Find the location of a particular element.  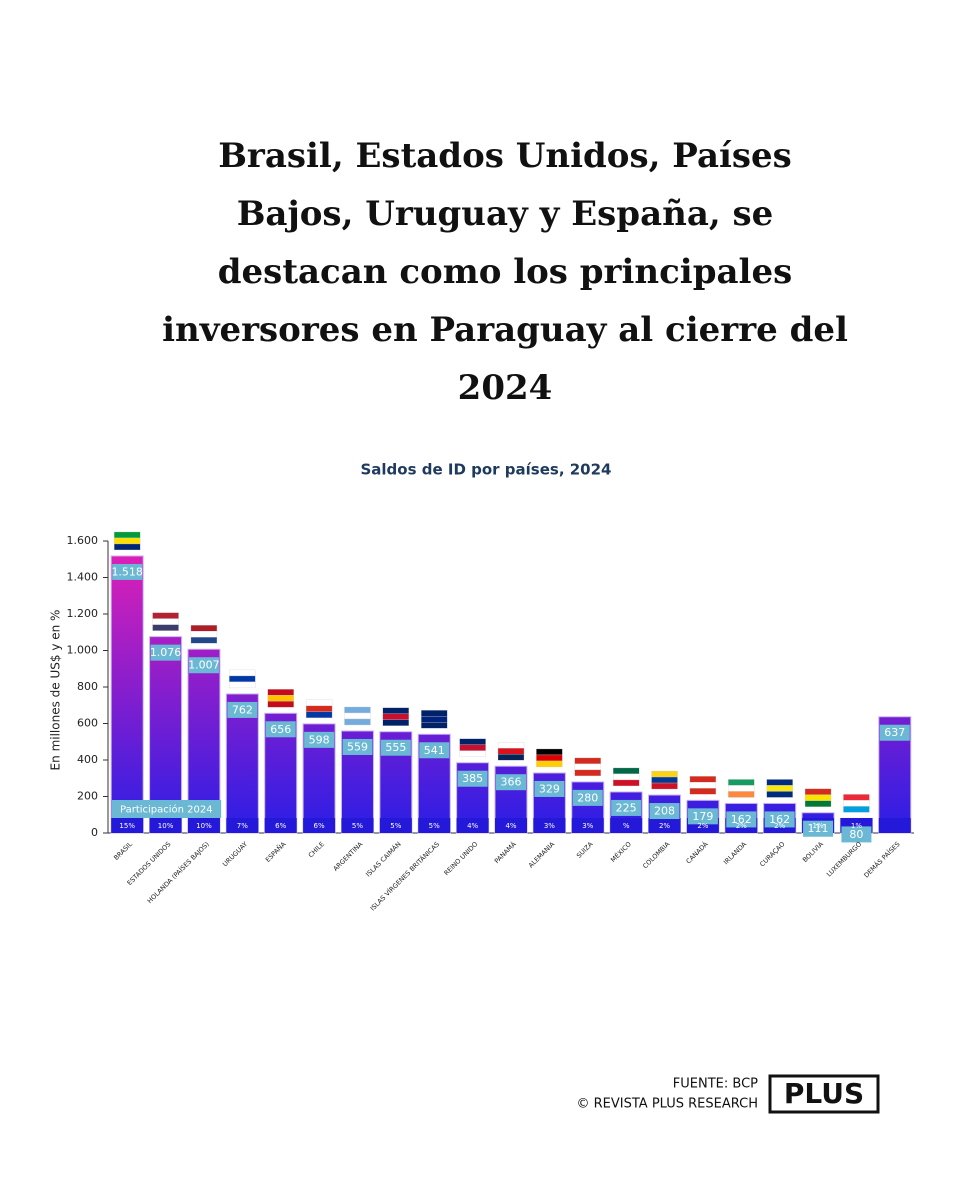

chart-title-line: 2024 is located at coordinates (505, 388).